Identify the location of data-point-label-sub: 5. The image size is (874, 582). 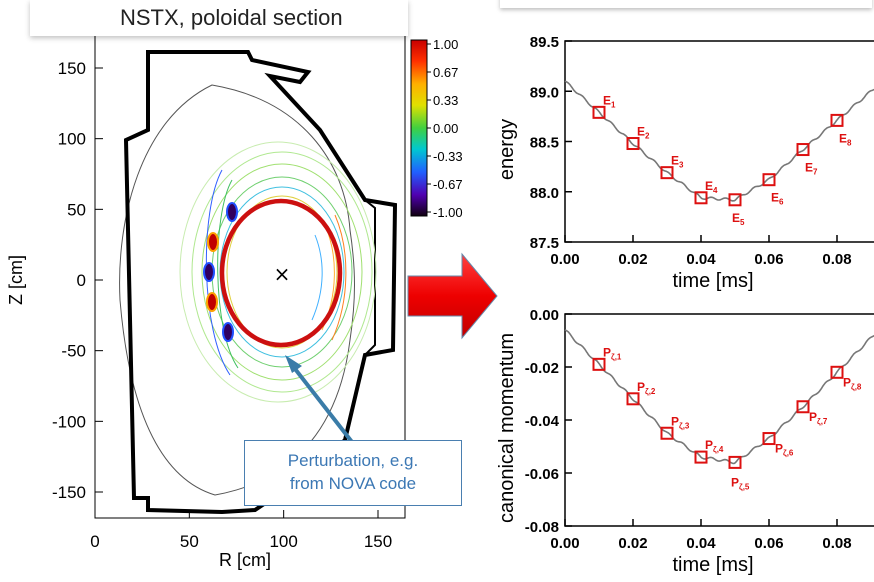
(742, 222).